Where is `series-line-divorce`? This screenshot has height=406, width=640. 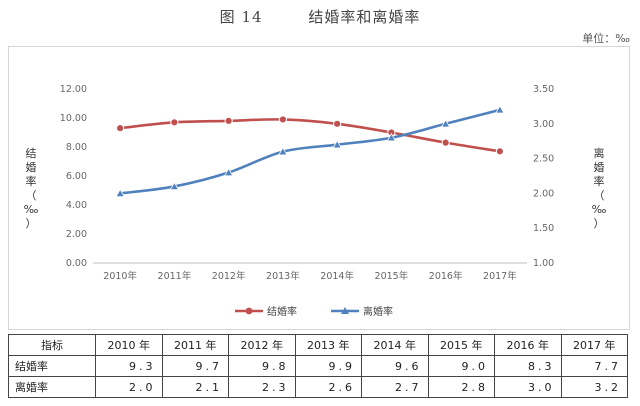 series-line-divorce is located at coordinates (310, 151).